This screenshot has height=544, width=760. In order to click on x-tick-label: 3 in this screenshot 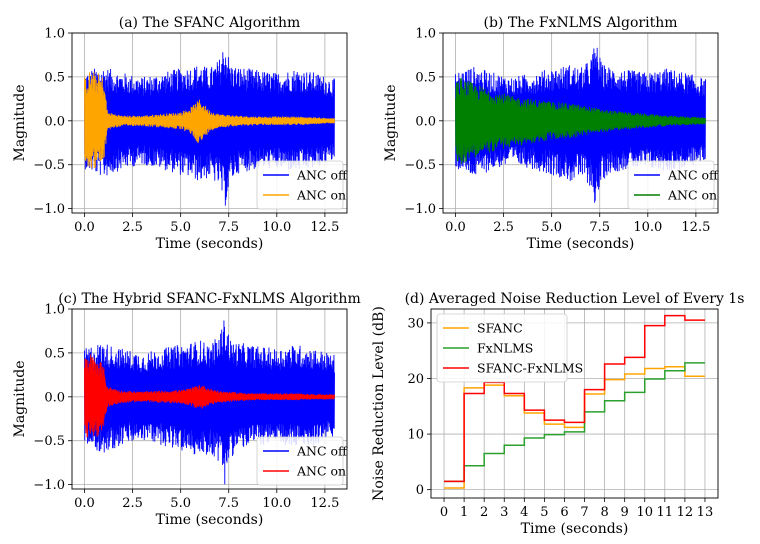, I will do `click(504, 512)`.